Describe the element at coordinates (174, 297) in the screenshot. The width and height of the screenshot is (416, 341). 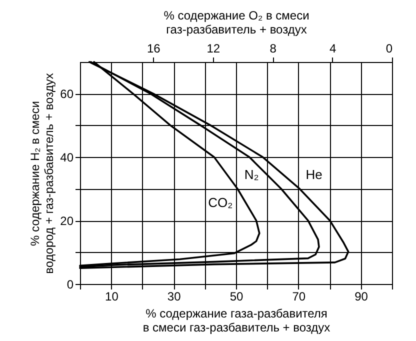
I see `x-tick-label: 30` at that location.